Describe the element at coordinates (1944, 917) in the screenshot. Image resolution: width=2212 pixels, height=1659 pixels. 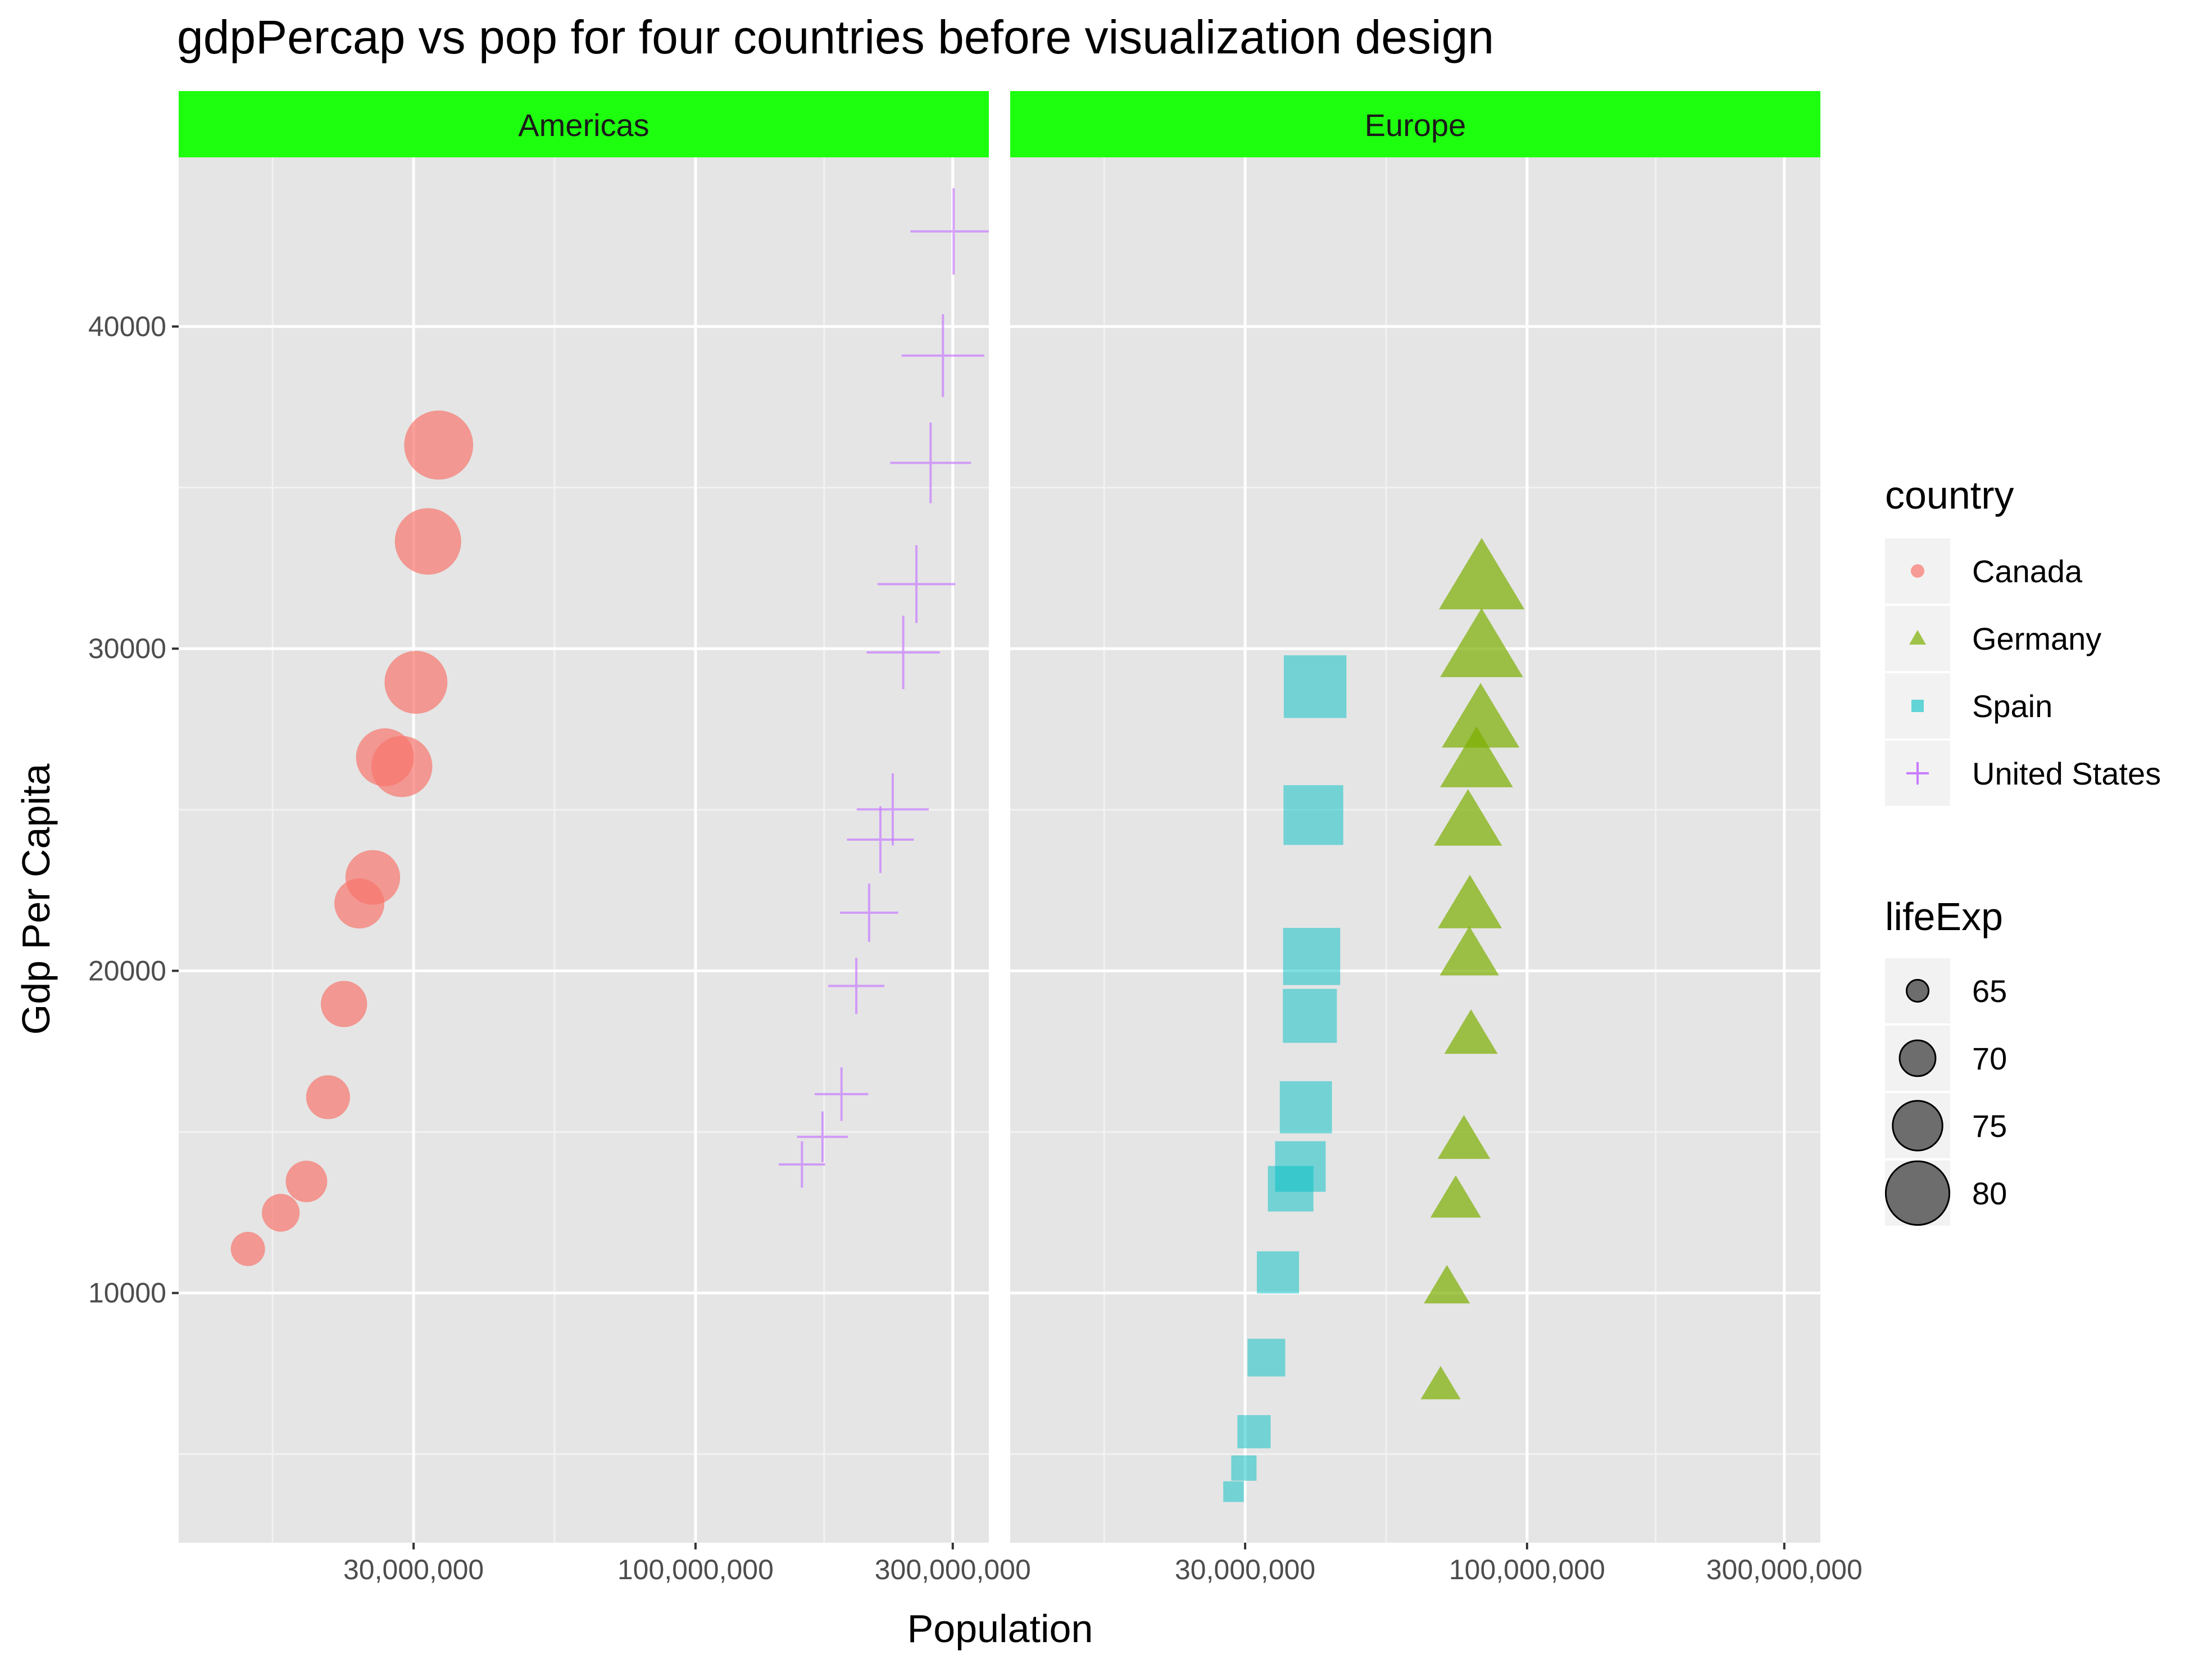
I see `legend-size-title: lifeExp` at that location.